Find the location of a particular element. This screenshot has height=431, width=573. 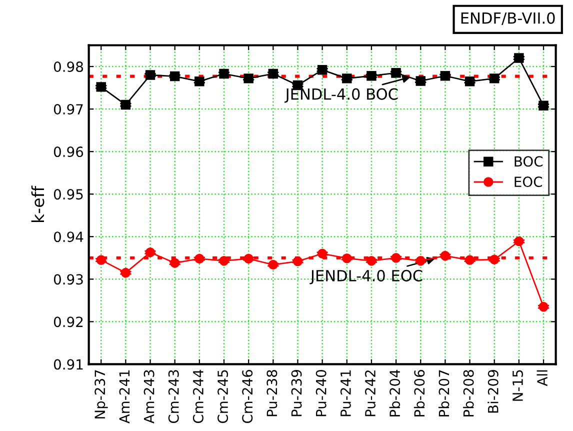

x-tick-label: Pu-240 is located at coordinates (321, 393).